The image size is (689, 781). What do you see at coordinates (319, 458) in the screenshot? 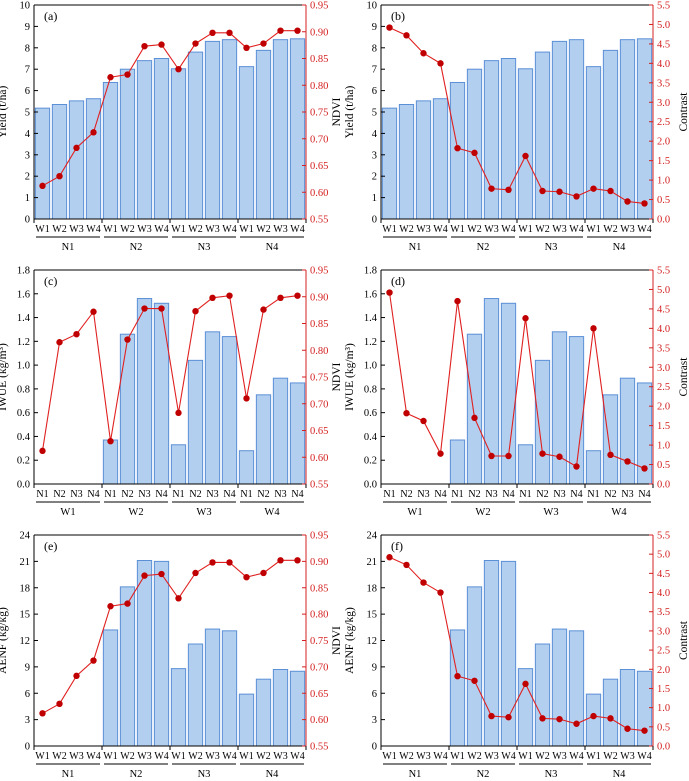
I see `y2-tick-label: 0.60` at bounding box center [319, 458].